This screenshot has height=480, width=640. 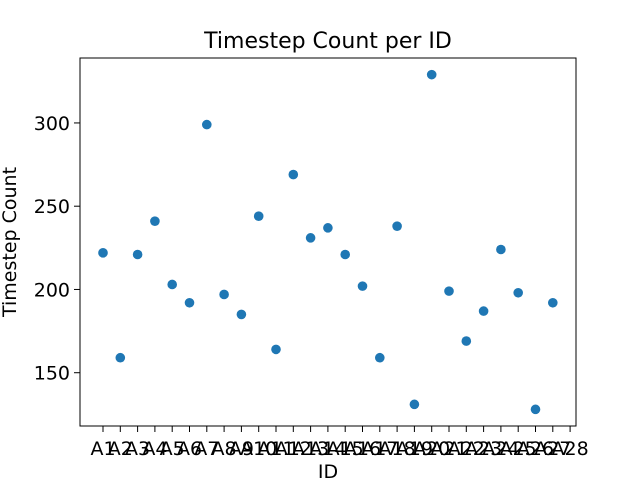 I want to click on y-axis-label: Timestep Count, so click(x=10, y=242).